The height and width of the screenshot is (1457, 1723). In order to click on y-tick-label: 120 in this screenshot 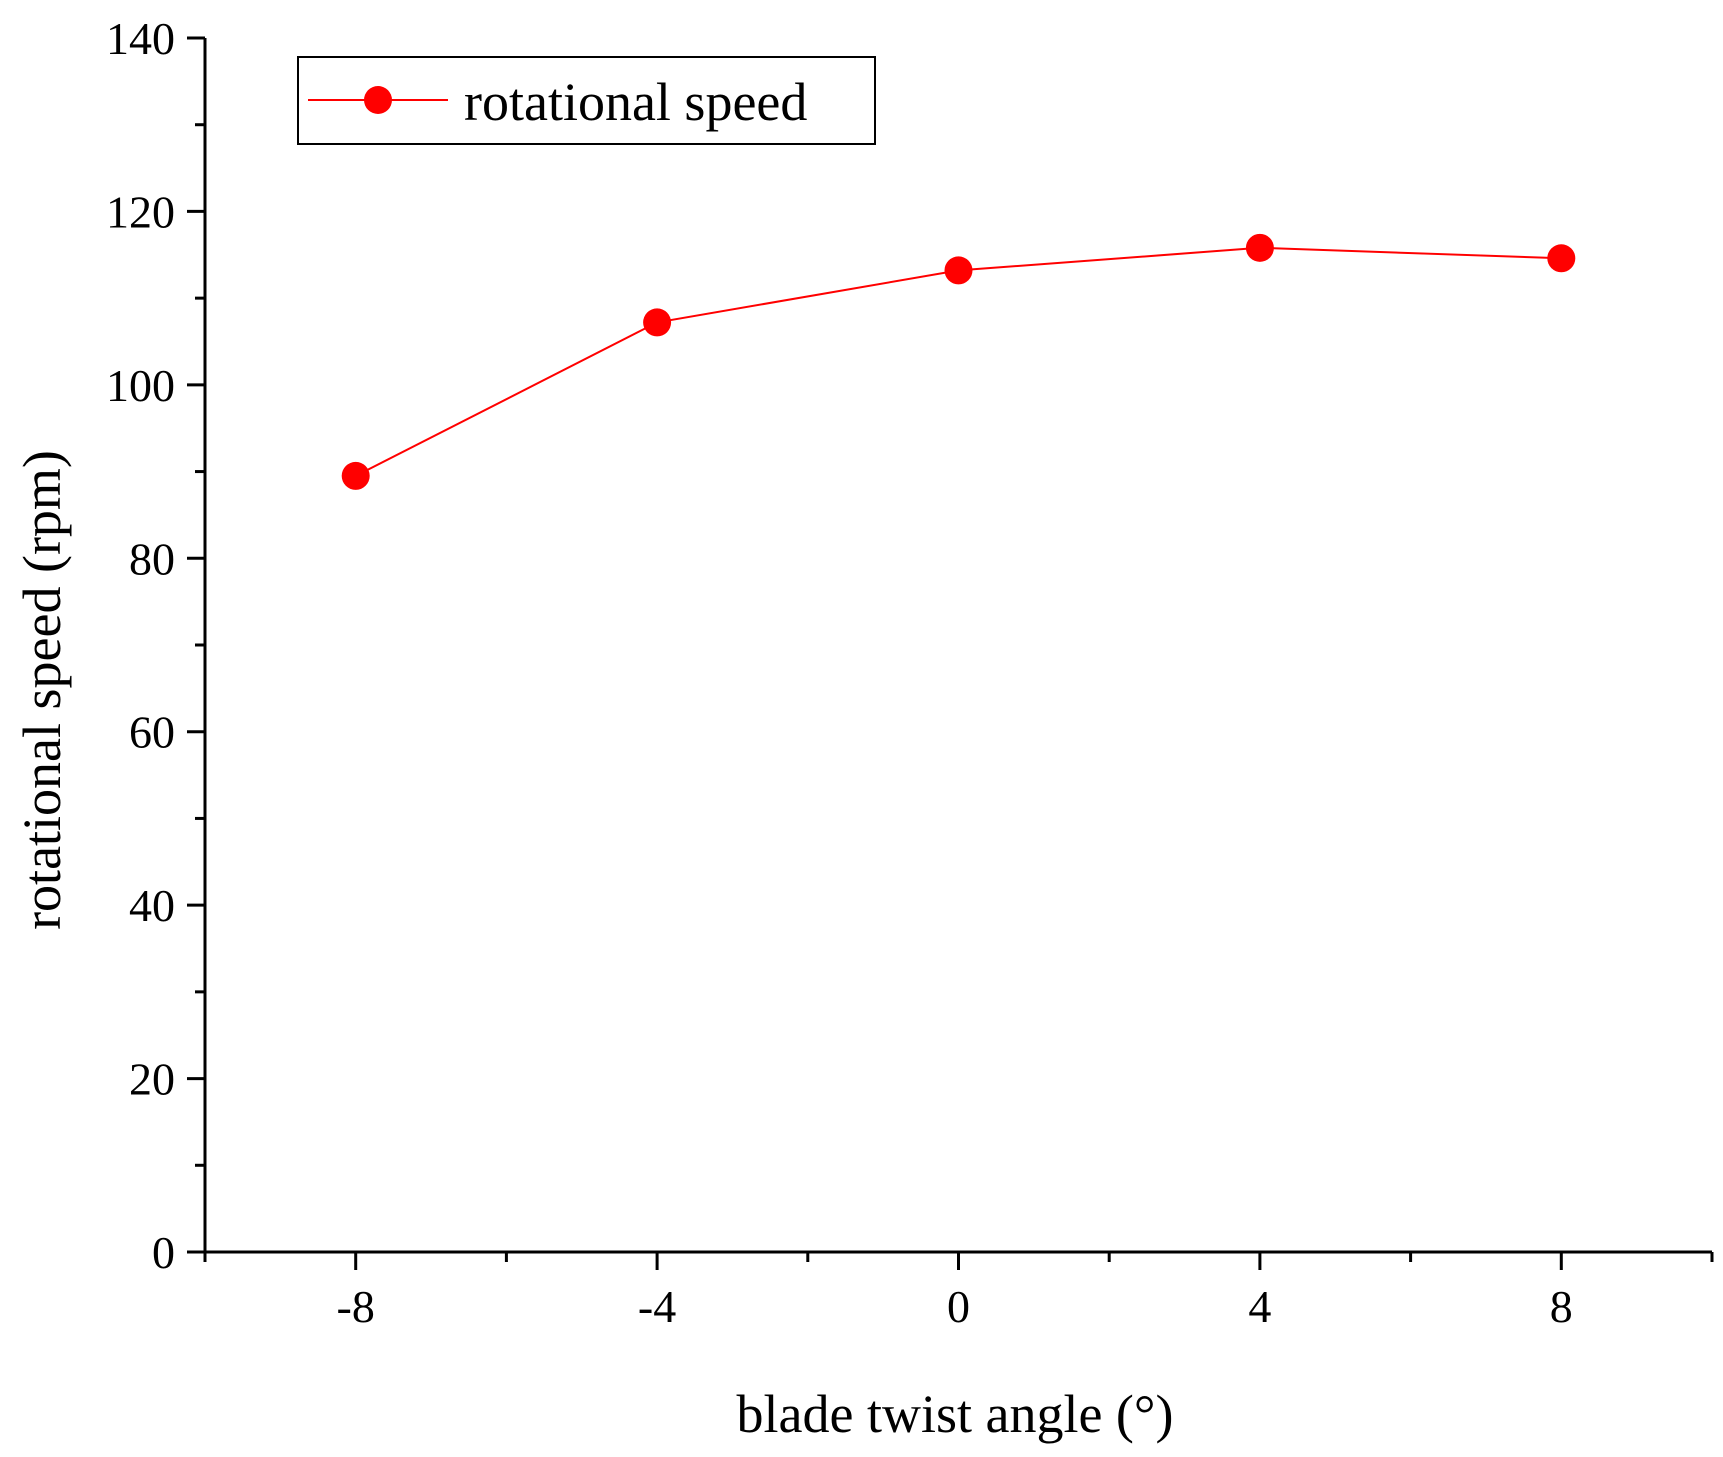, I will do `click(140, 211)`.